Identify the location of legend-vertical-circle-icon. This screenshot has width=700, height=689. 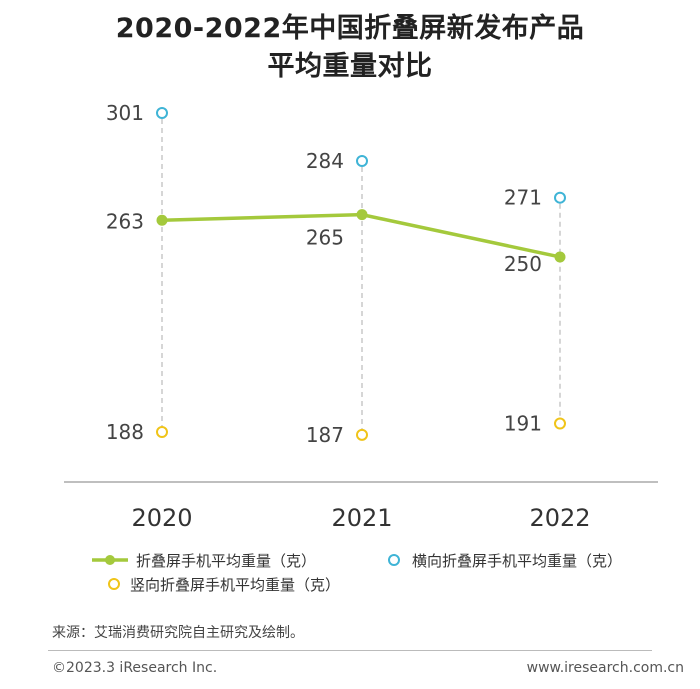
(114, 584).